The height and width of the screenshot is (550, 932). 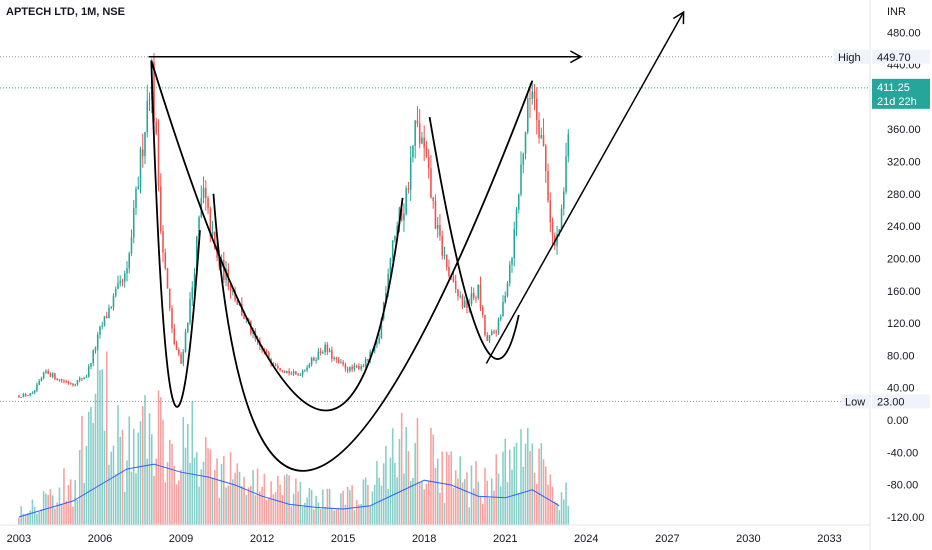 What do you see at coordinates (175, 234) in the screenshot?
I see `cup-small` at bounding box center [175, 234].